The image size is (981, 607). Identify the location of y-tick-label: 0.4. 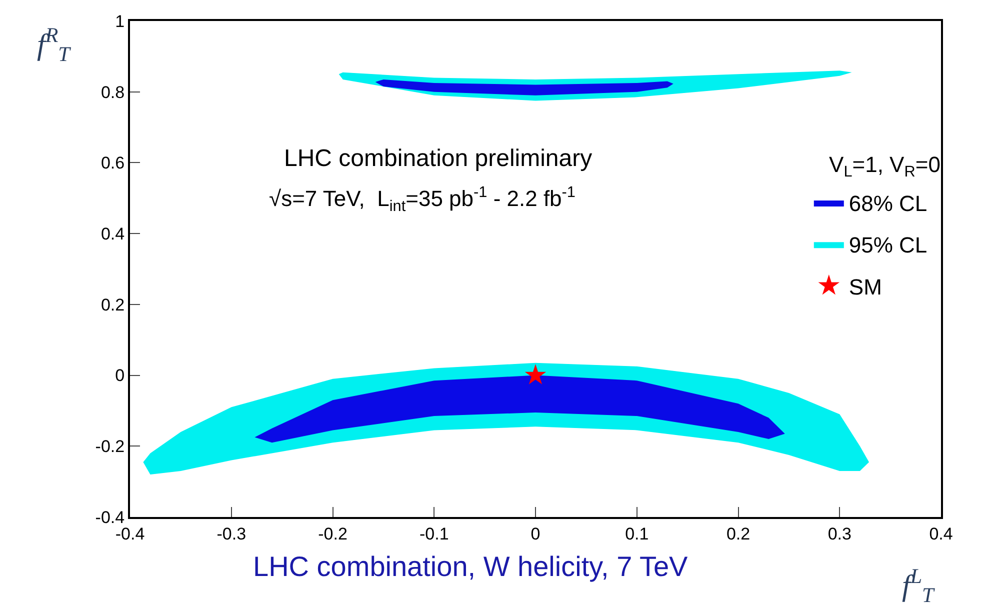
(112, 234).